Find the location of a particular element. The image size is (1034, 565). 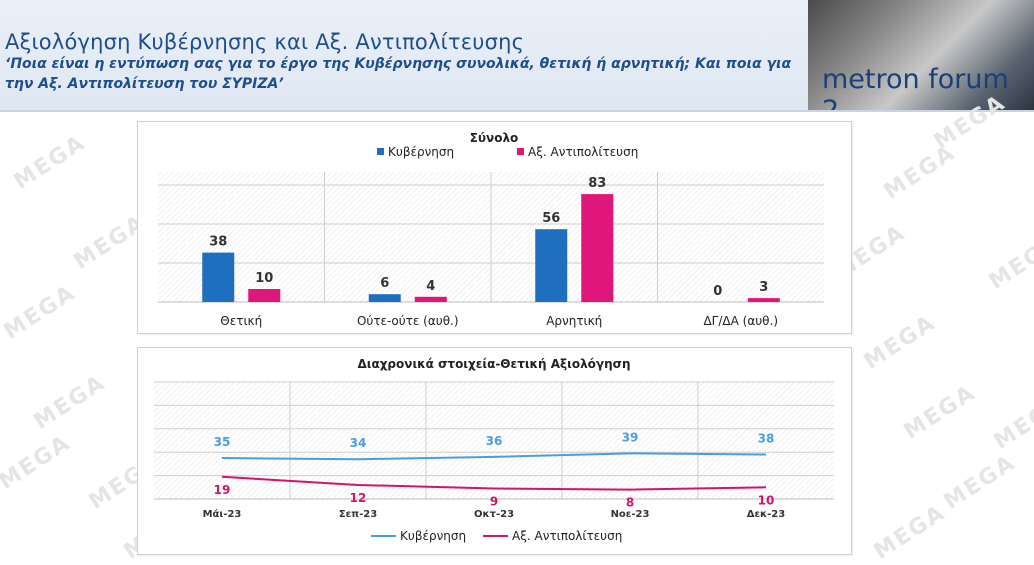

line-data-label: 35 is located at coordinates (222, 442).